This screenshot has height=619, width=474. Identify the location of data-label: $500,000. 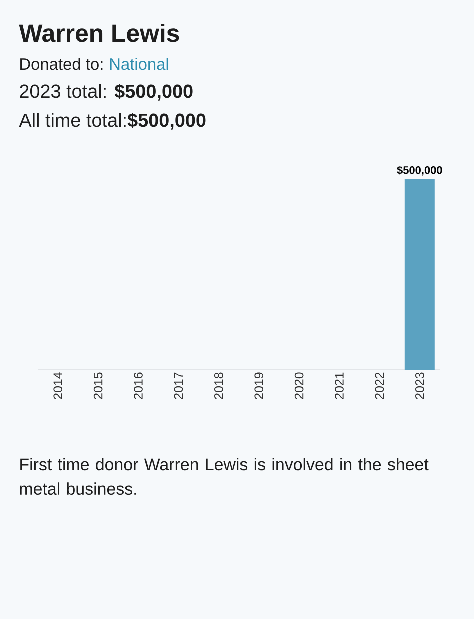
(419, 171).